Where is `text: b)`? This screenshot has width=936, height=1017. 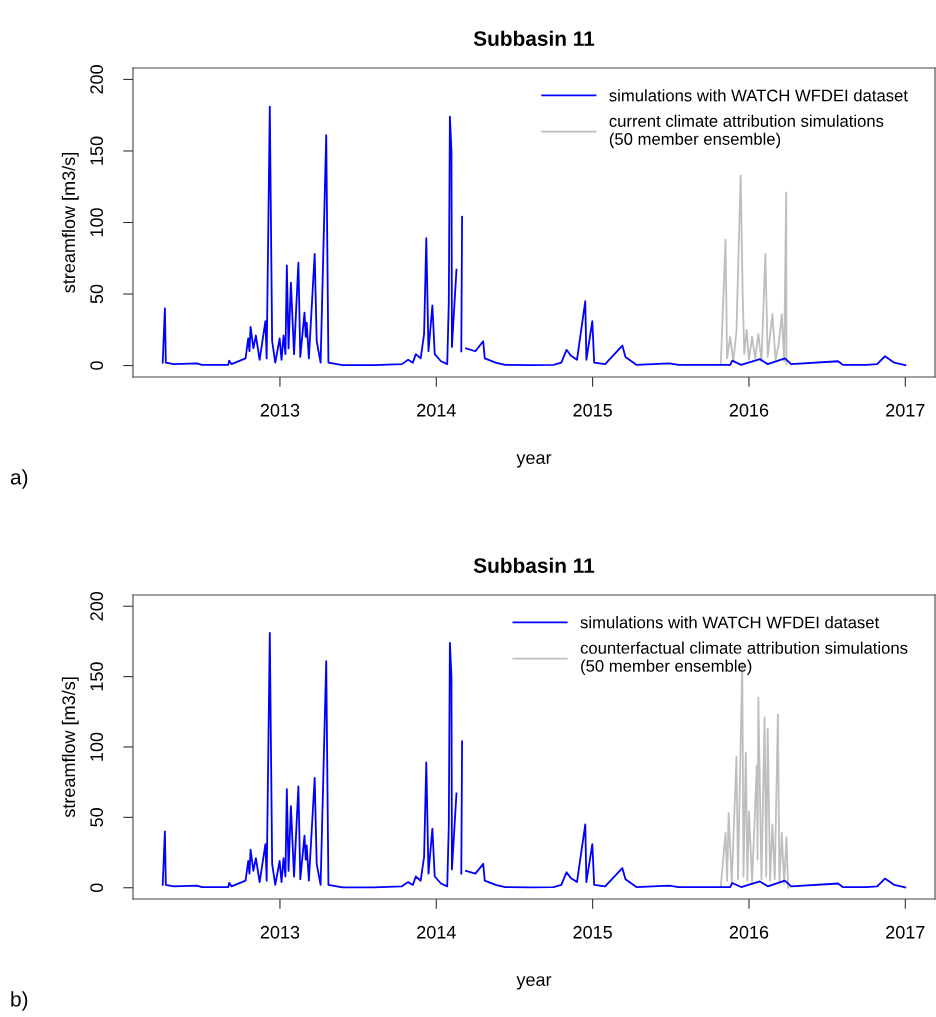 text: b) is located at coordinates (19, 1001).